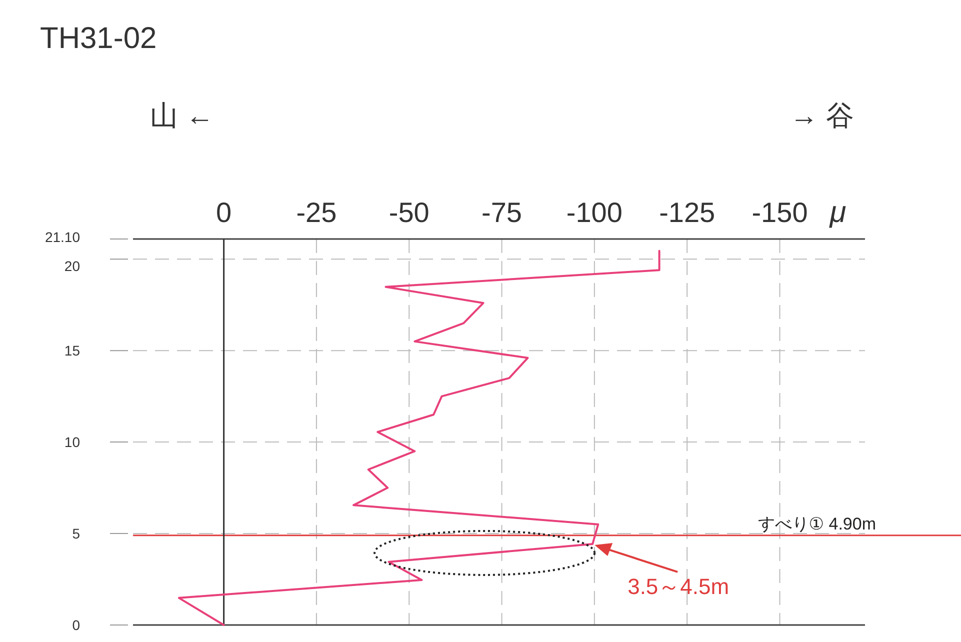  What do you see at coordinates (72, 442) in the screenshot?
I see `y-tick-label: 10` at bounding box center [72, 442].